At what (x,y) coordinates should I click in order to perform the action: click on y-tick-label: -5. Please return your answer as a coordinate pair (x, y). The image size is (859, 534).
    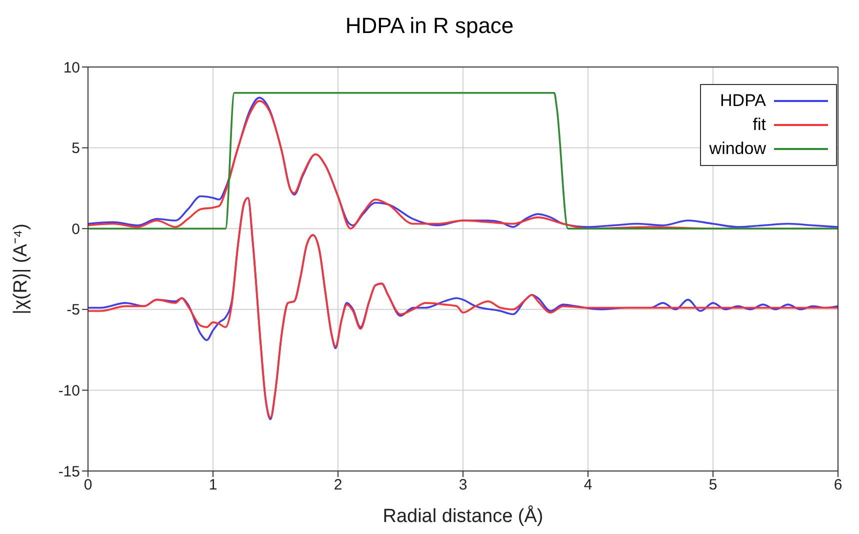
    Looking at the image, I should click on (73, 310).